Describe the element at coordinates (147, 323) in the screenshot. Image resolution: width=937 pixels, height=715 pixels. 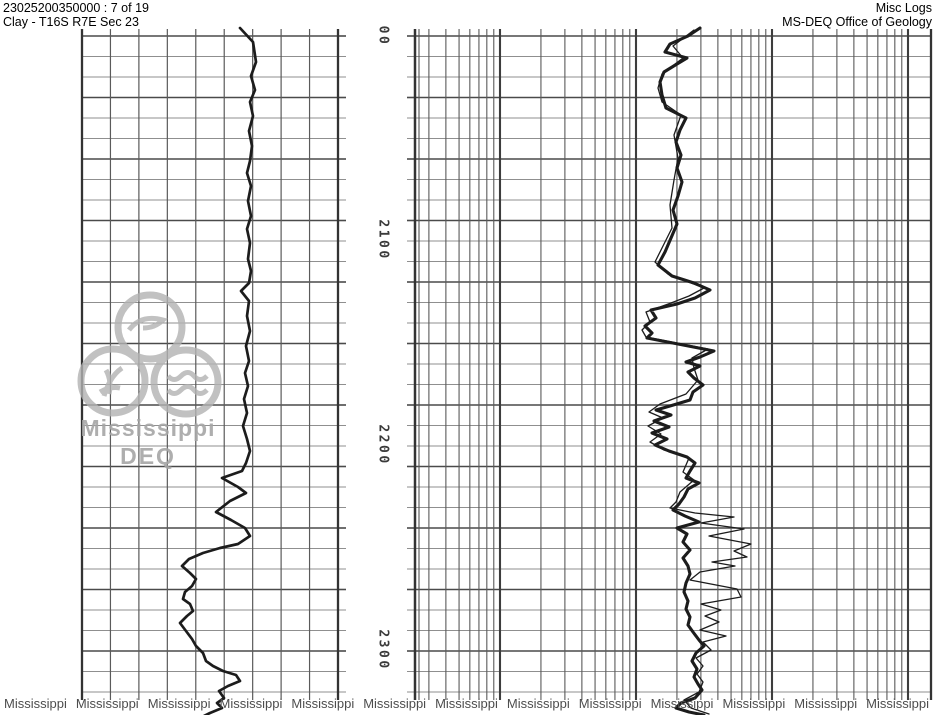
I see `logo-bird-icon` at that location.